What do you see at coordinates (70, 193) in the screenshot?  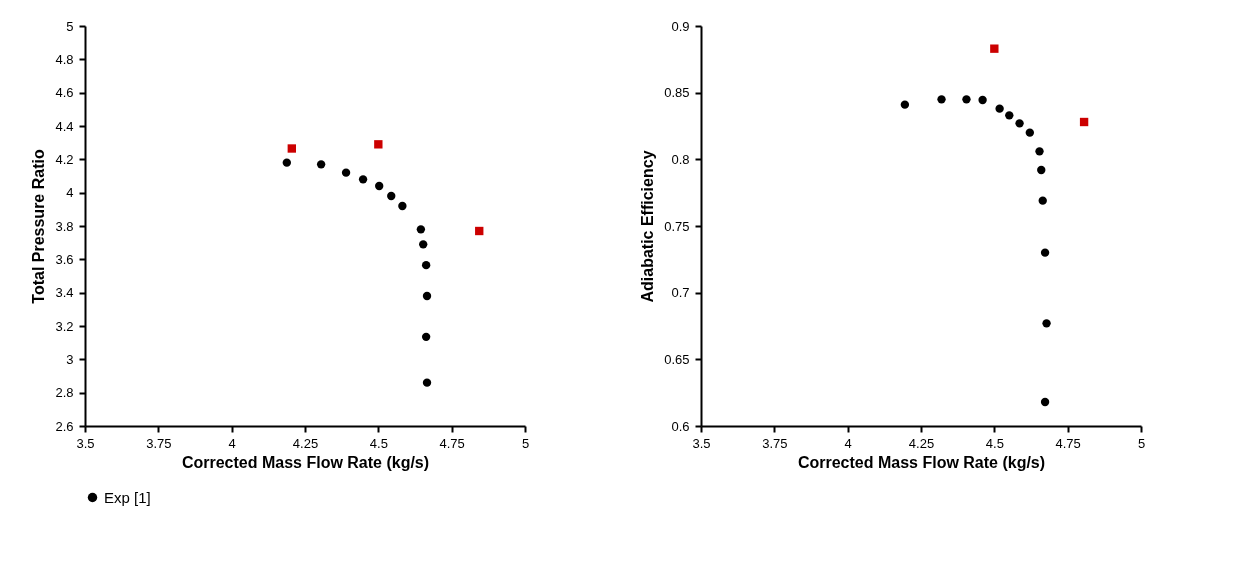 I see `y-tick-label: 4` at bounding box center [70, 193].